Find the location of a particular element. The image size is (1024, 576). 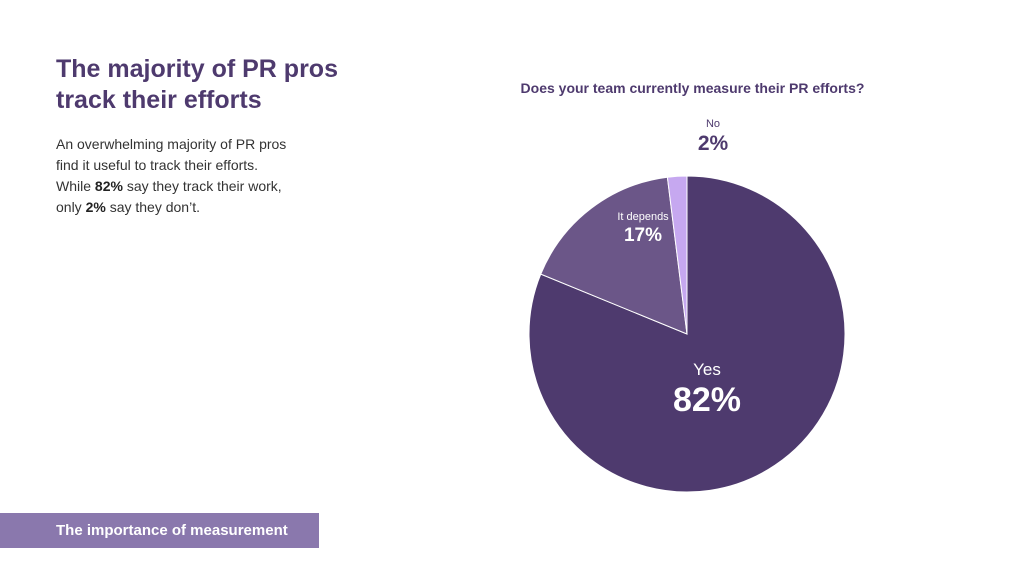

slice-label-no: No is located at coordinates (713, 124).